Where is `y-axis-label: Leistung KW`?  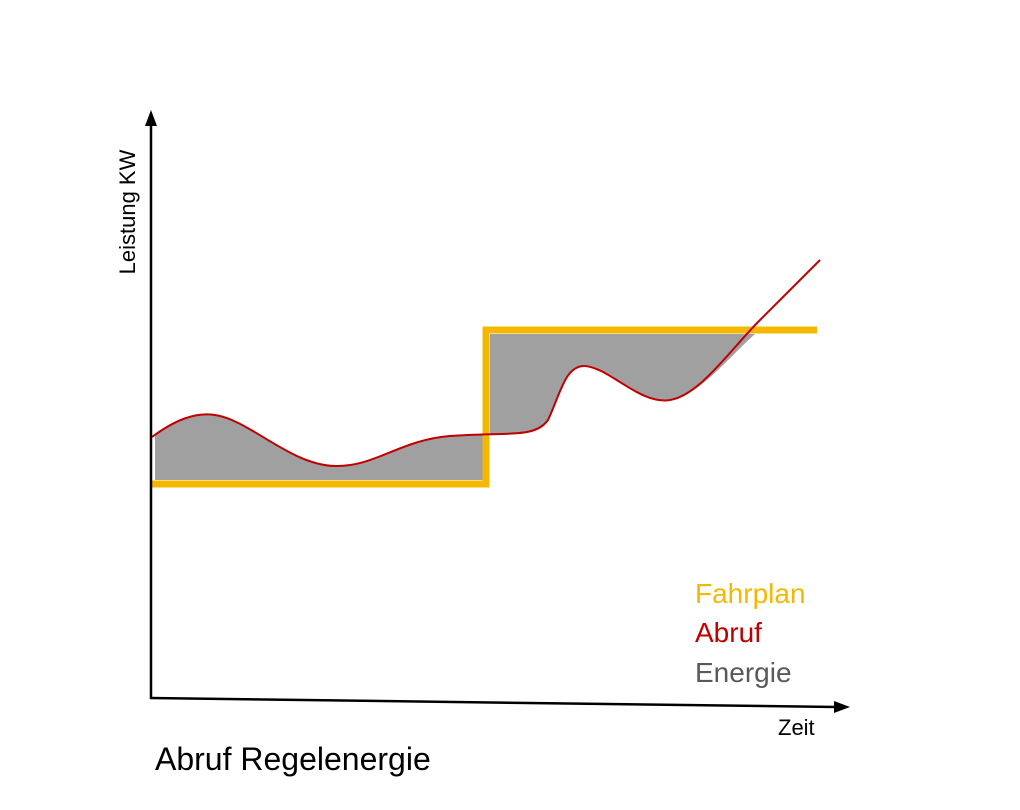 y-axis-label: Leistung KW is located at coordinates (127, 211).